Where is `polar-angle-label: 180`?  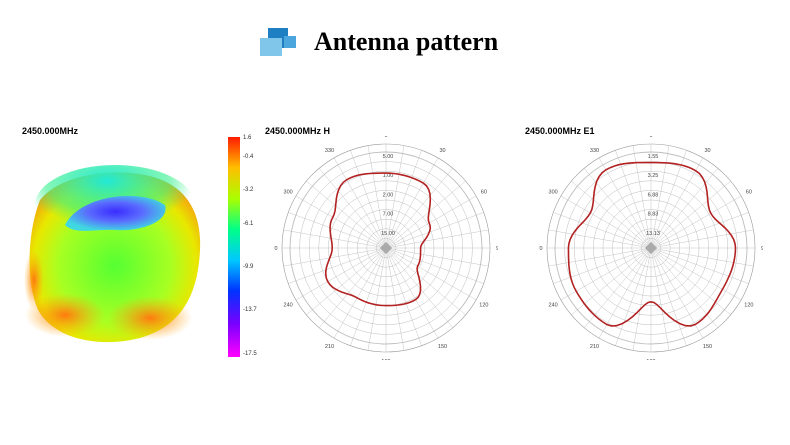 polar-angle-label: 180 is located at coordinates (650, 359).